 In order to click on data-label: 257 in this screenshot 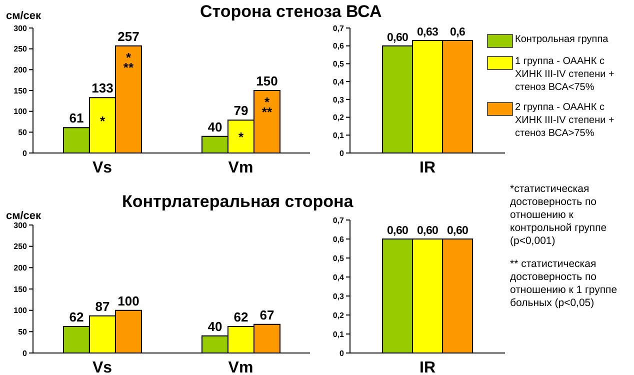, I will do `click(129, 36)`.